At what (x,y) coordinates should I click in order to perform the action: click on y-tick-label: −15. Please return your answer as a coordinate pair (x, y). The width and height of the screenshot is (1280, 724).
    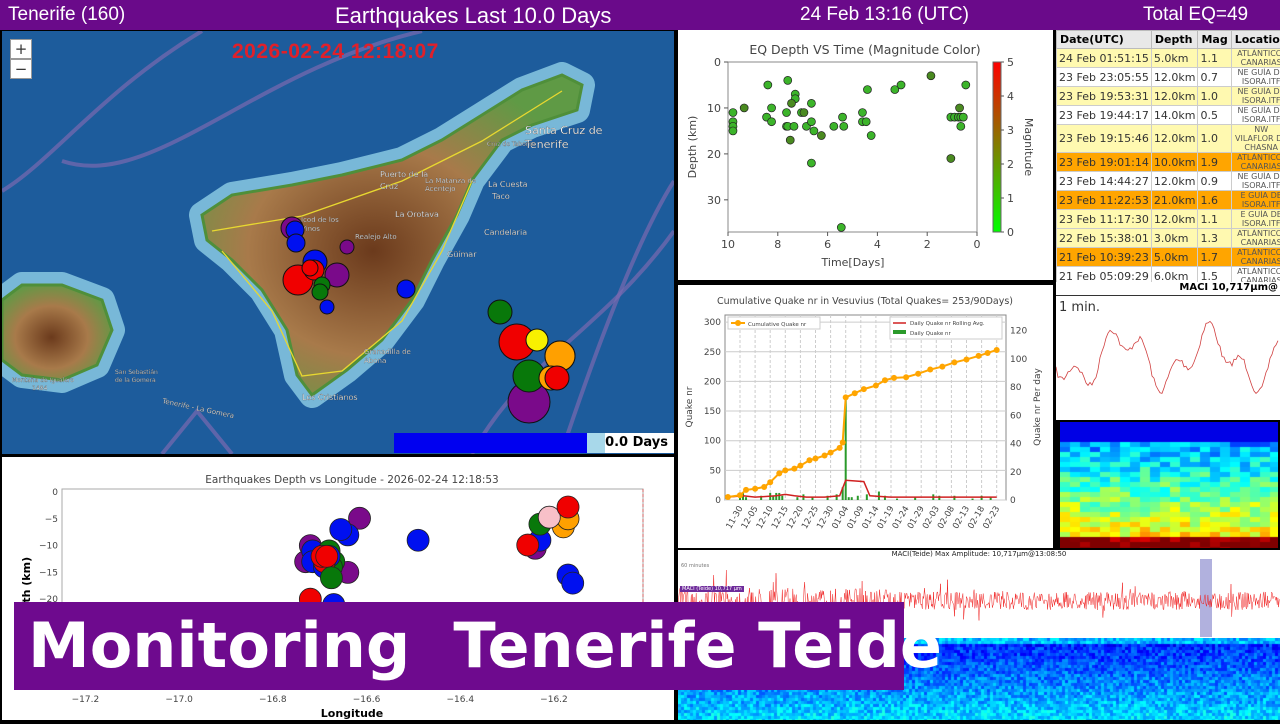
    Looking at the image, I should click on (48, 573).